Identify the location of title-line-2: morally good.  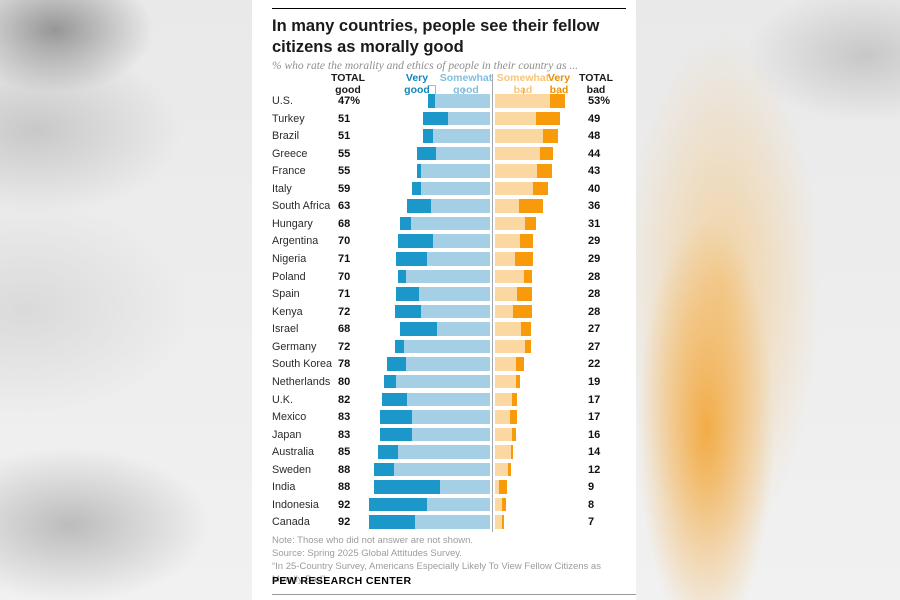
(412, 46).